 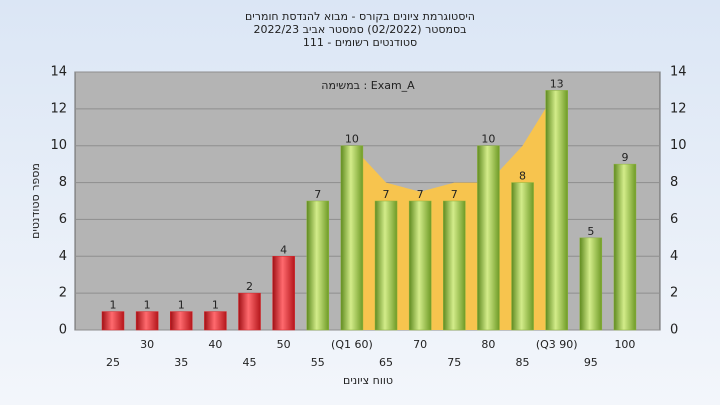 What do you see at coordinates (63, 256) in the screenshot?
I see `y-tick-label: 4` at bounding box center [63, 256].